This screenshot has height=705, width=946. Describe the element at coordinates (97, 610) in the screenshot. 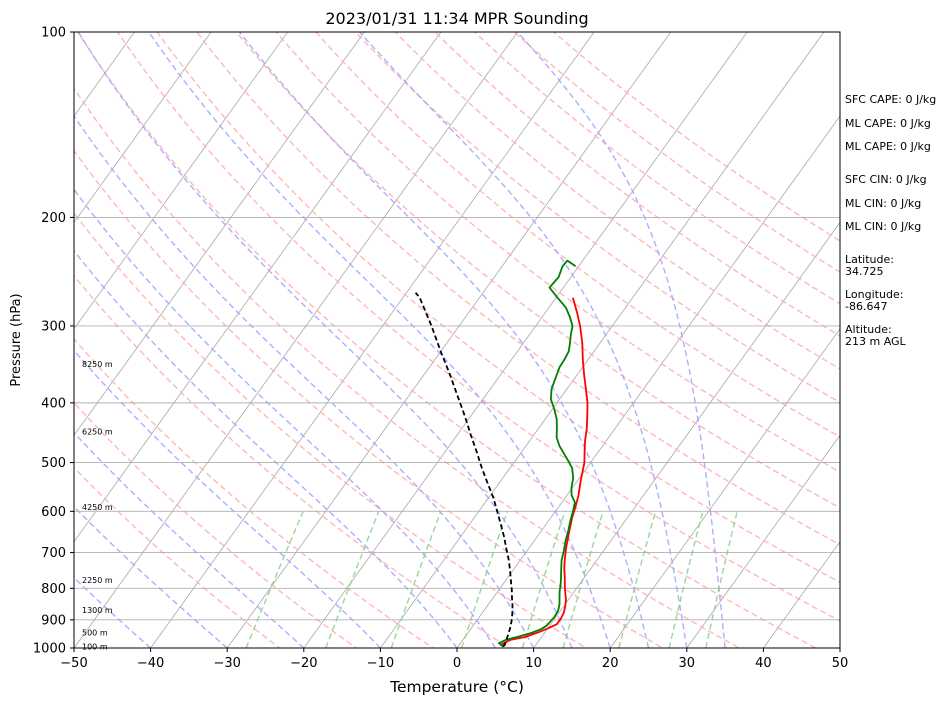

I see `height-label: 1300 m` at that location.